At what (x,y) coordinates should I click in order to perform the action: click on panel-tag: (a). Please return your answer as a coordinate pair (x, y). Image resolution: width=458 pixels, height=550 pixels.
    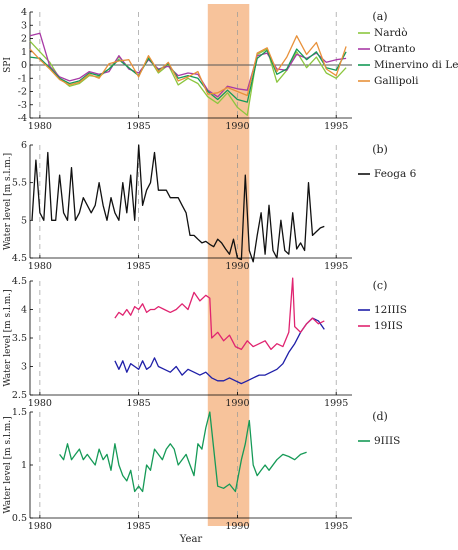
    Looking at the image, I should click on (379, 16).